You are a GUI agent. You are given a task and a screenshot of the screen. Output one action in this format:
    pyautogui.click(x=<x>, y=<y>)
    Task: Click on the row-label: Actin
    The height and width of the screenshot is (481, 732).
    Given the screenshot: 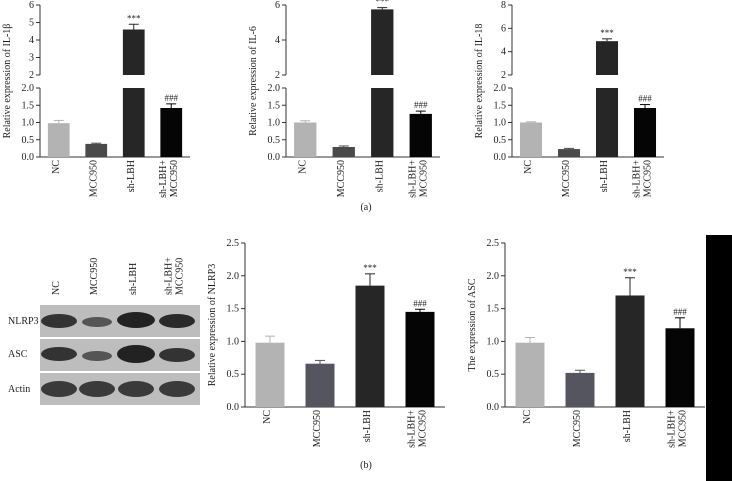 What is the action you would take?
    pyautogui.click(x=19, y=389)
    